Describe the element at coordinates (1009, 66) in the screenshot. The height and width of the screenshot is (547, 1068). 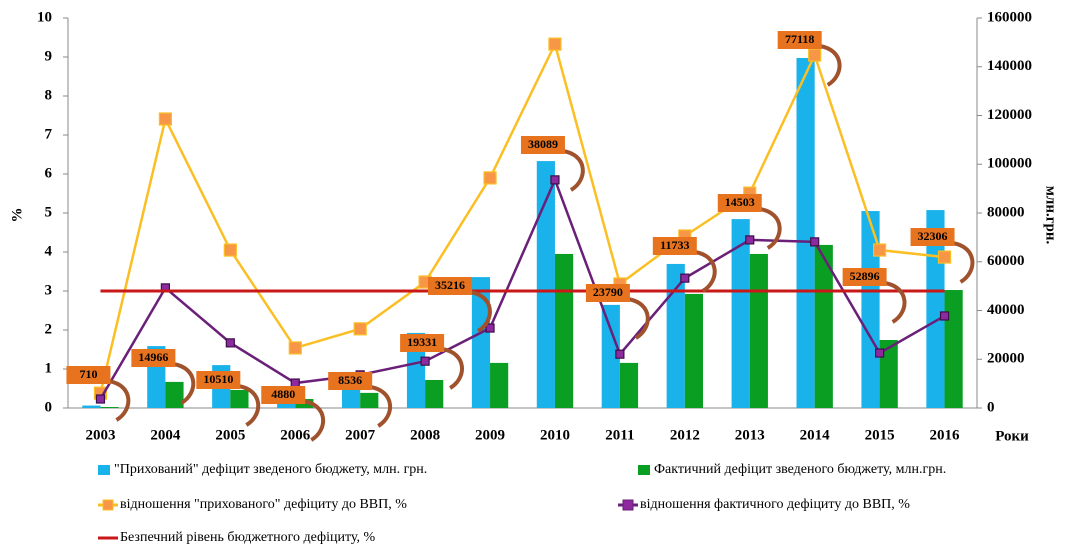
I see `y2-tick-label: 140000` at that location.